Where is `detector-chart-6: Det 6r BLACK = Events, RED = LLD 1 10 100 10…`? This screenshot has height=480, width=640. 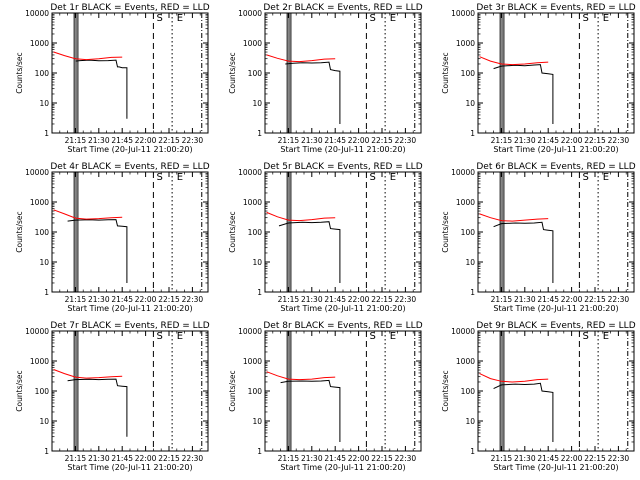 detector-chart-6: Det 6r BLACK = Events, RED = LLD 1 10 100 10… is located at coordinates (538, 237).